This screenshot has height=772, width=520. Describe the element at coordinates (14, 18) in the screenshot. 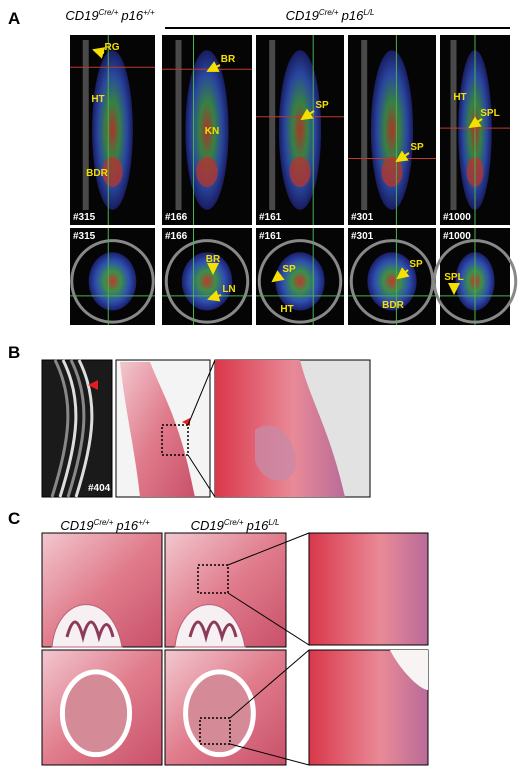

I see `panel-label: A` at that location.